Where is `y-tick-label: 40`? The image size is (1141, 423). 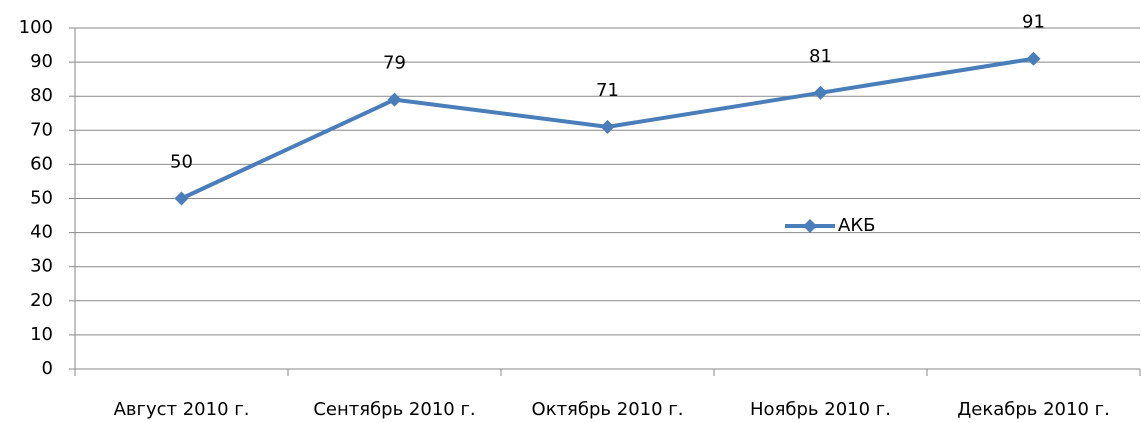 y-tick-label: 40 is located at coordinates (41, 232).